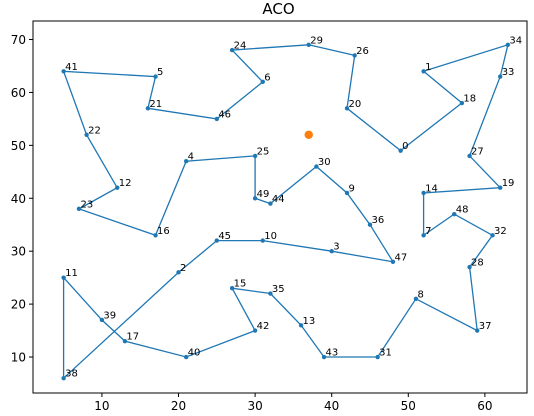 The width and height of the screenshot is (534, 416). I want to click on node-label-47: 47, so click(400, 257).